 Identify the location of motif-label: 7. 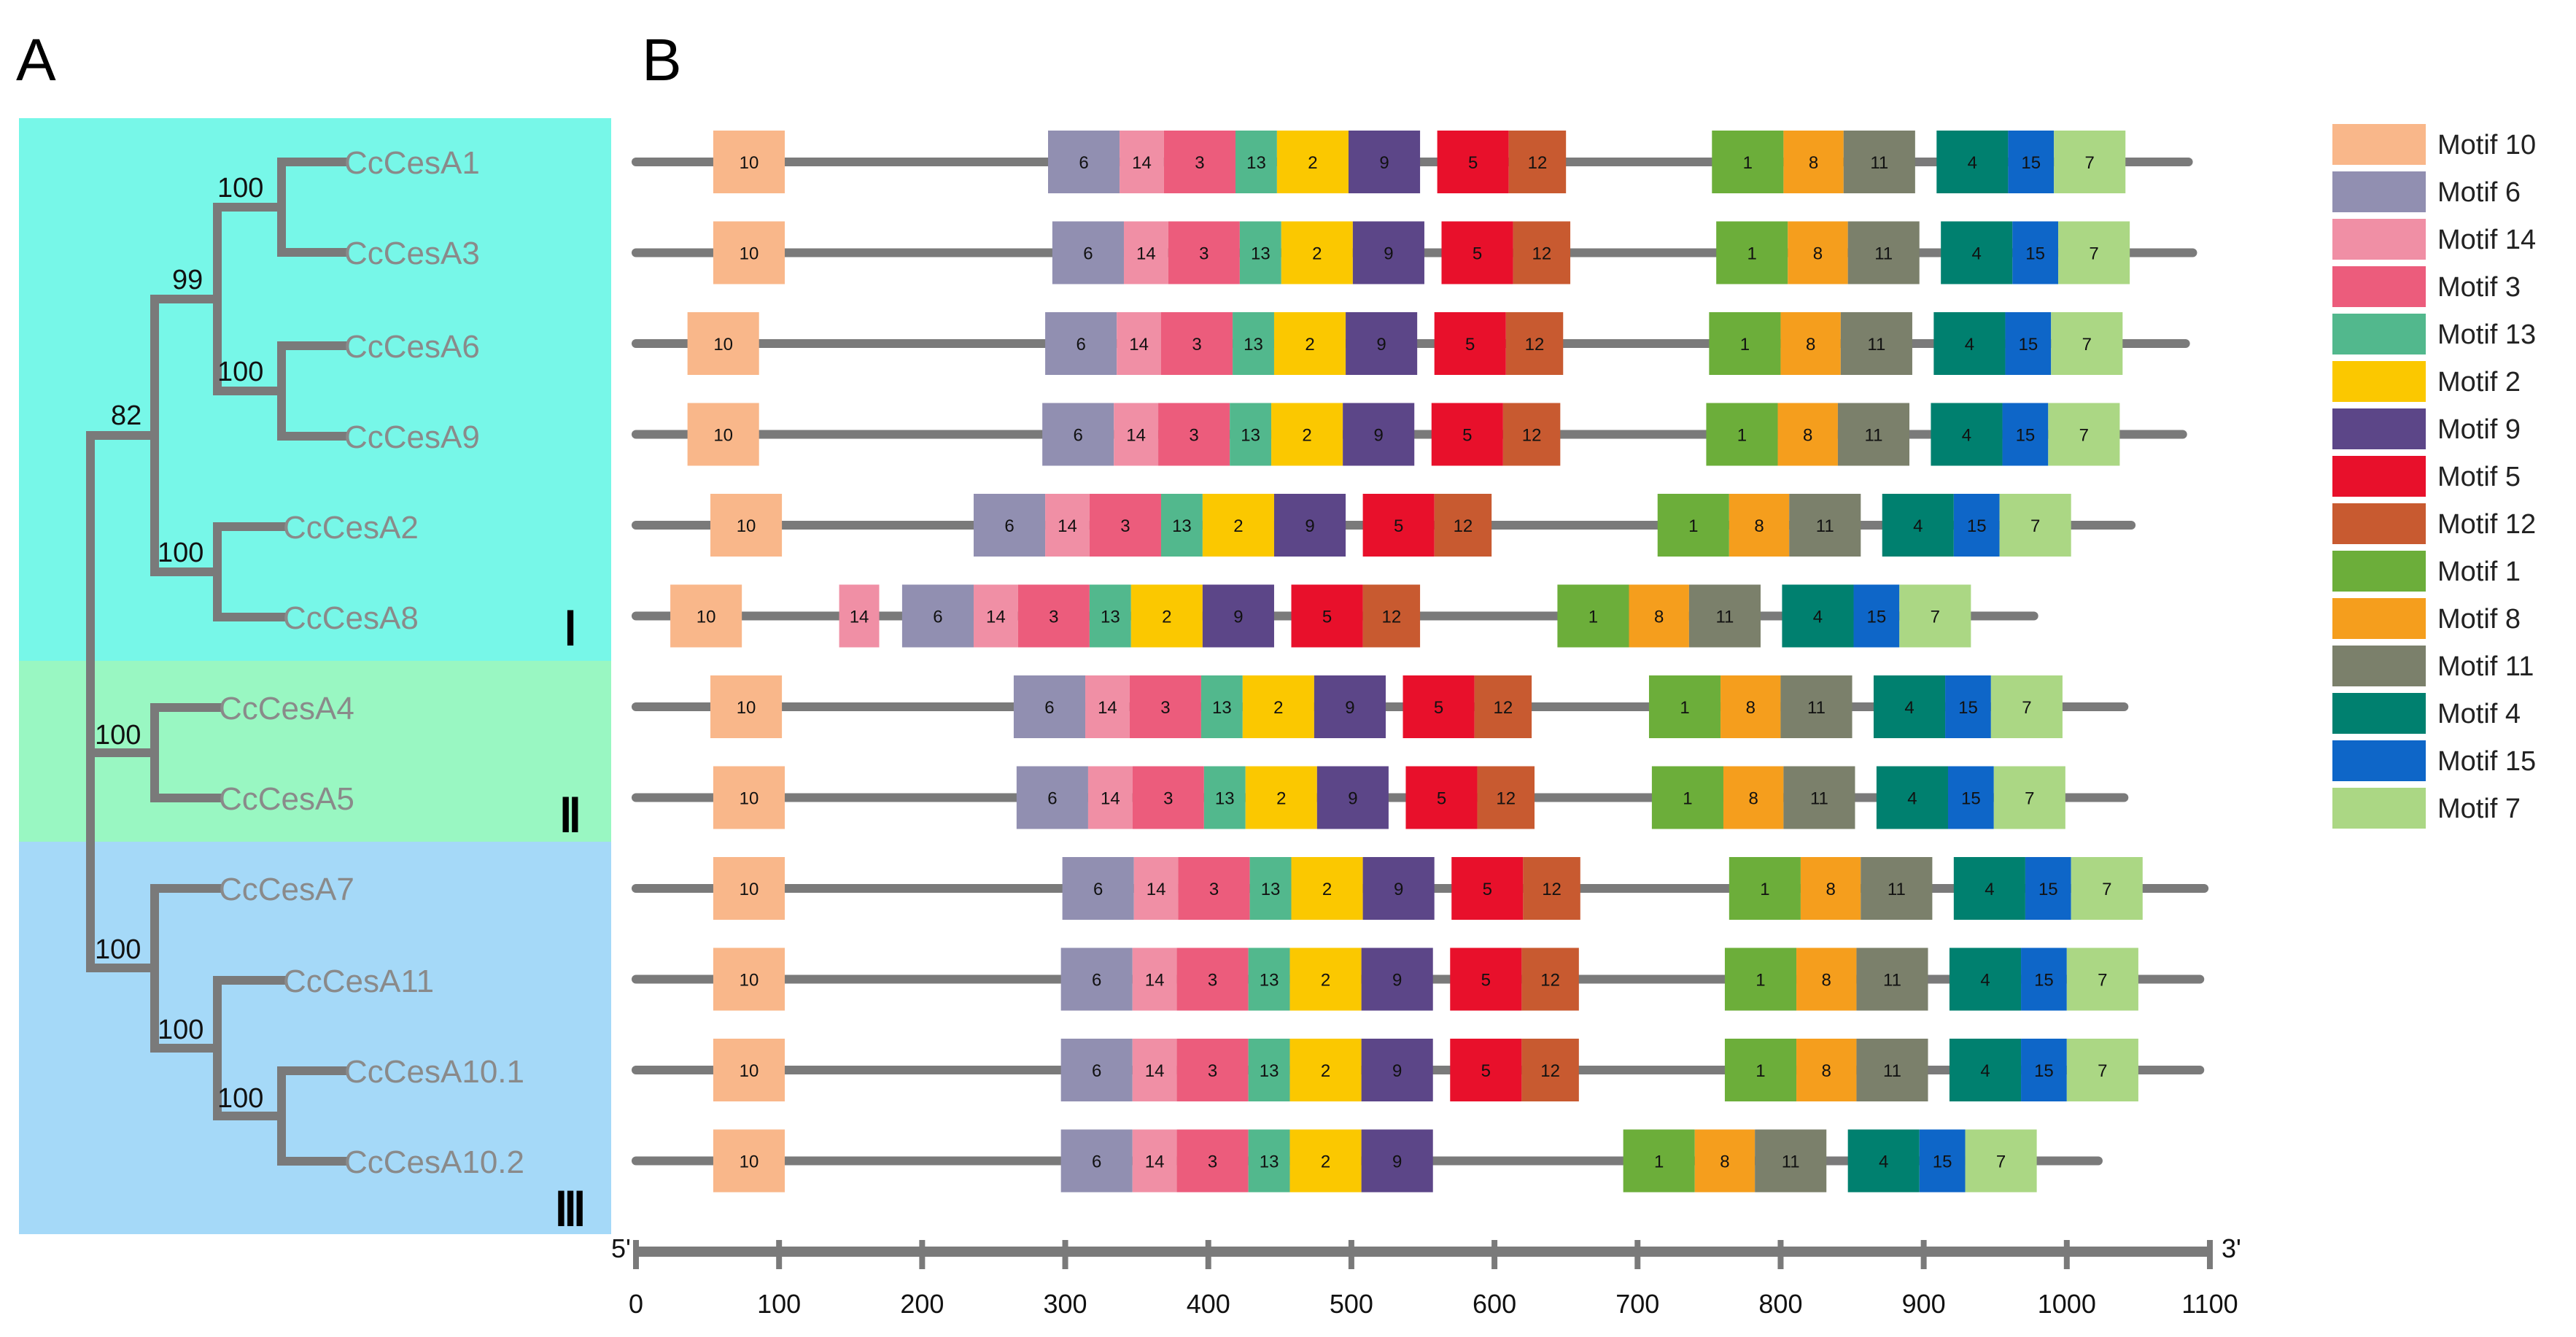
(2084, 436).